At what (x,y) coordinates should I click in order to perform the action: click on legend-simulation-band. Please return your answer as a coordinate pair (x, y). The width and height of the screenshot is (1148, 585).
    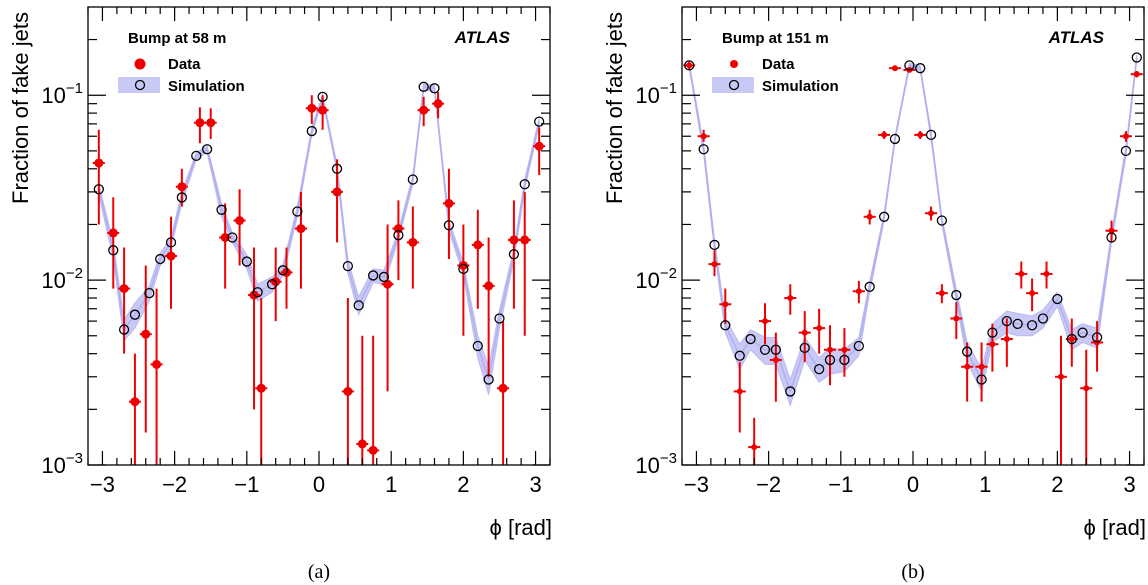
    Looking at the image, I should click on (733, 85).